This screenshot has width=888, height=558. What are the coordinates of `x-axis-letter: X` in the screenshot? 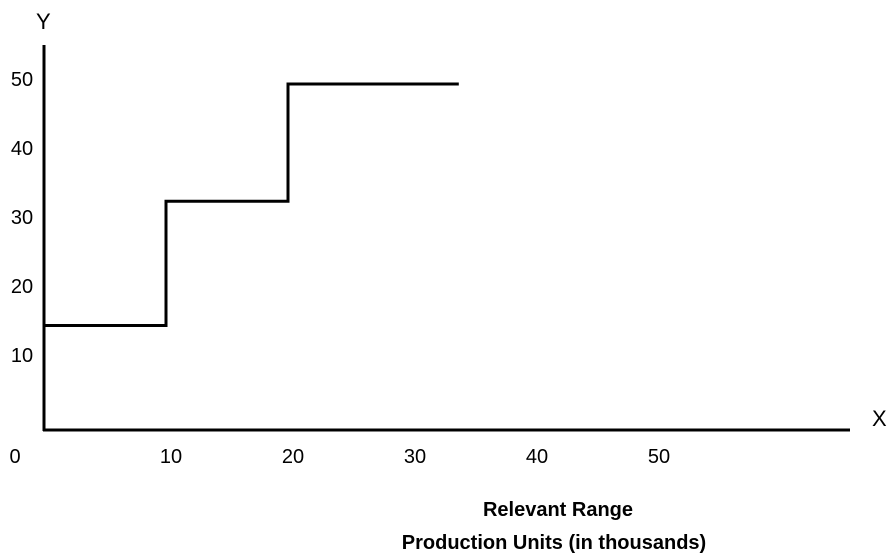 It's located at (879, 418).